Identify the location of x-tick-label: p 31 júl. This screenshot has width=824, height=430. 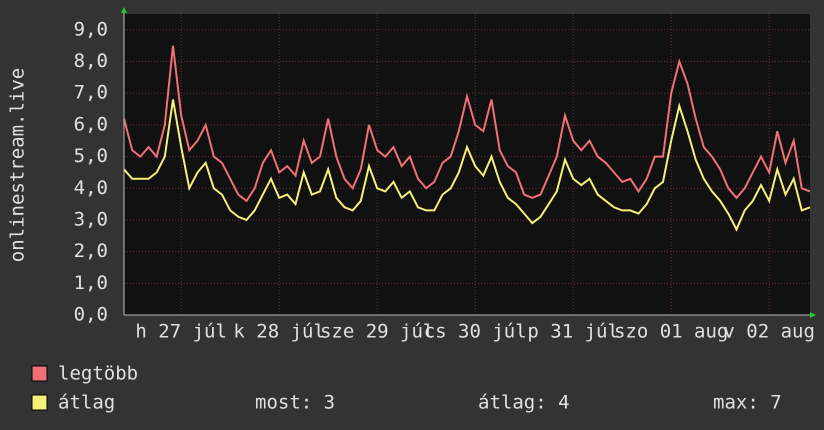
(573, 332).